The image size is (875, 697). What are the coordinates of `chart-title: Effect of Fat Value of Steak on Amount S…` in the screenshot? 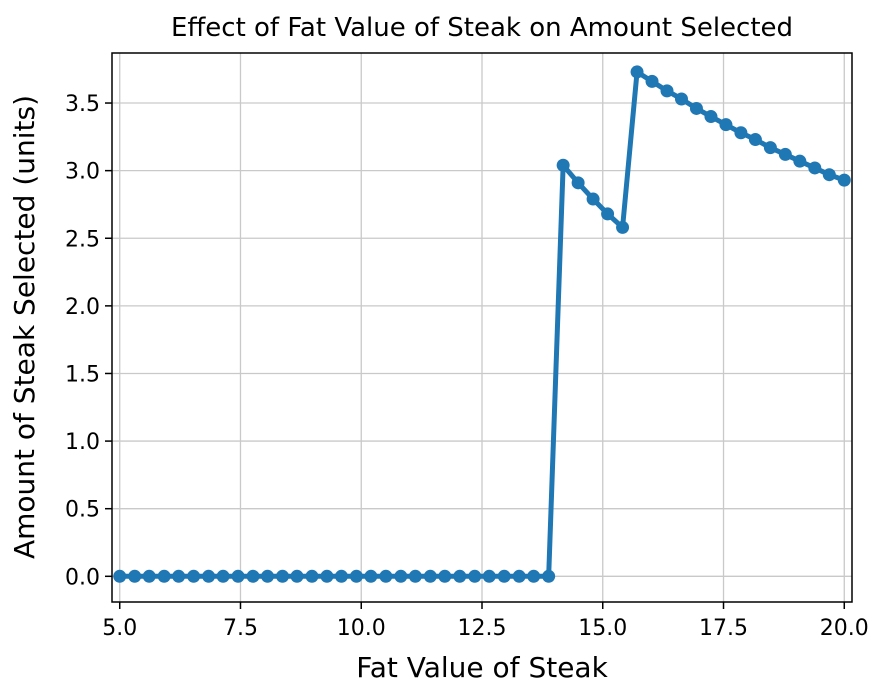 It's located at (482, 28).